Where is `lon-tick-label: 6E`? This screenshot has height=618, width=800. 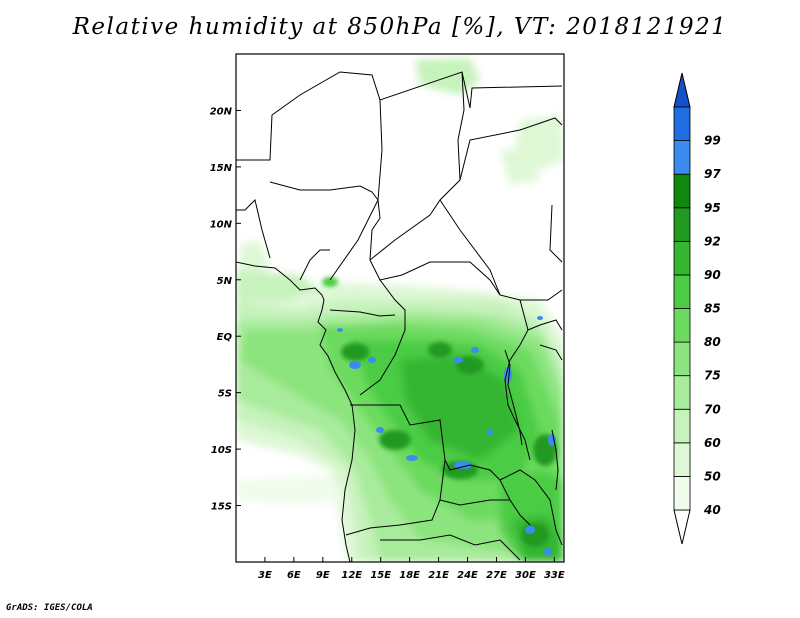 lon-tick-label: 6E is located at coordinates (294, 575).